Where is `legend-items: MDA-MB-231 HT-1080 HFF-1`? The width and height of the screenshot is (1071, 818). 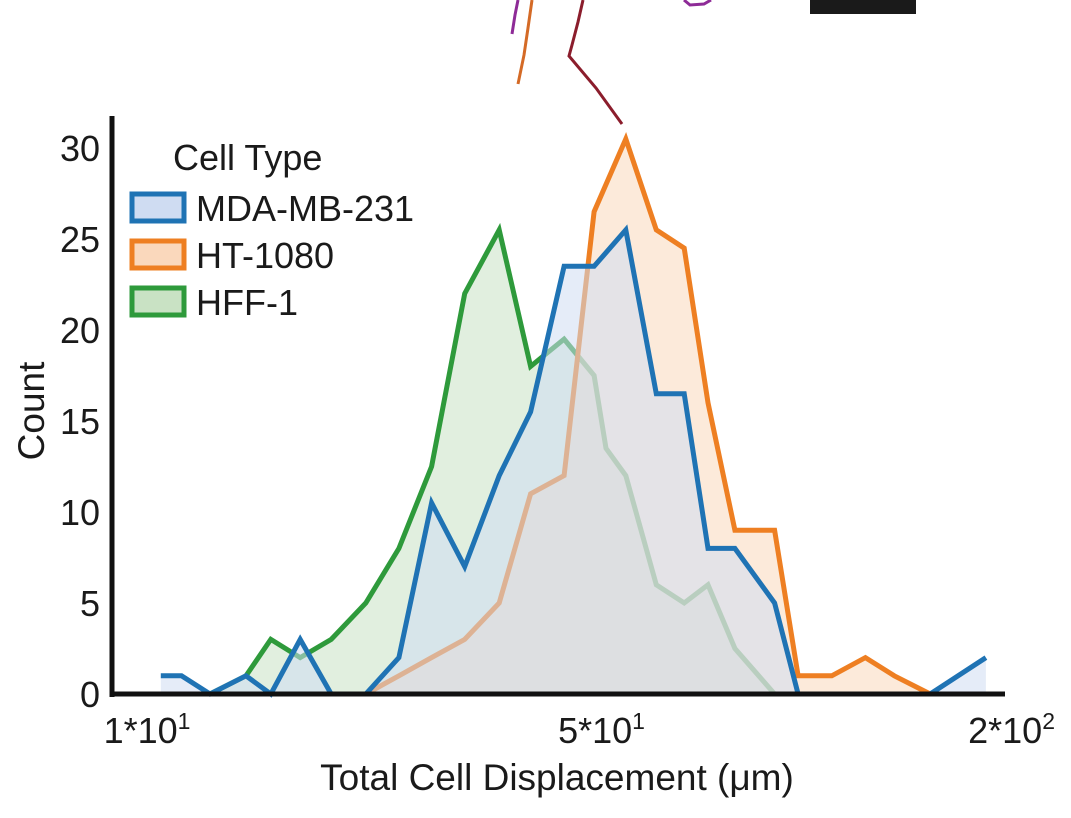 legend-items: MDA-MB-231 HT-1080 HFF-1 is located at coordinates (271, 255).